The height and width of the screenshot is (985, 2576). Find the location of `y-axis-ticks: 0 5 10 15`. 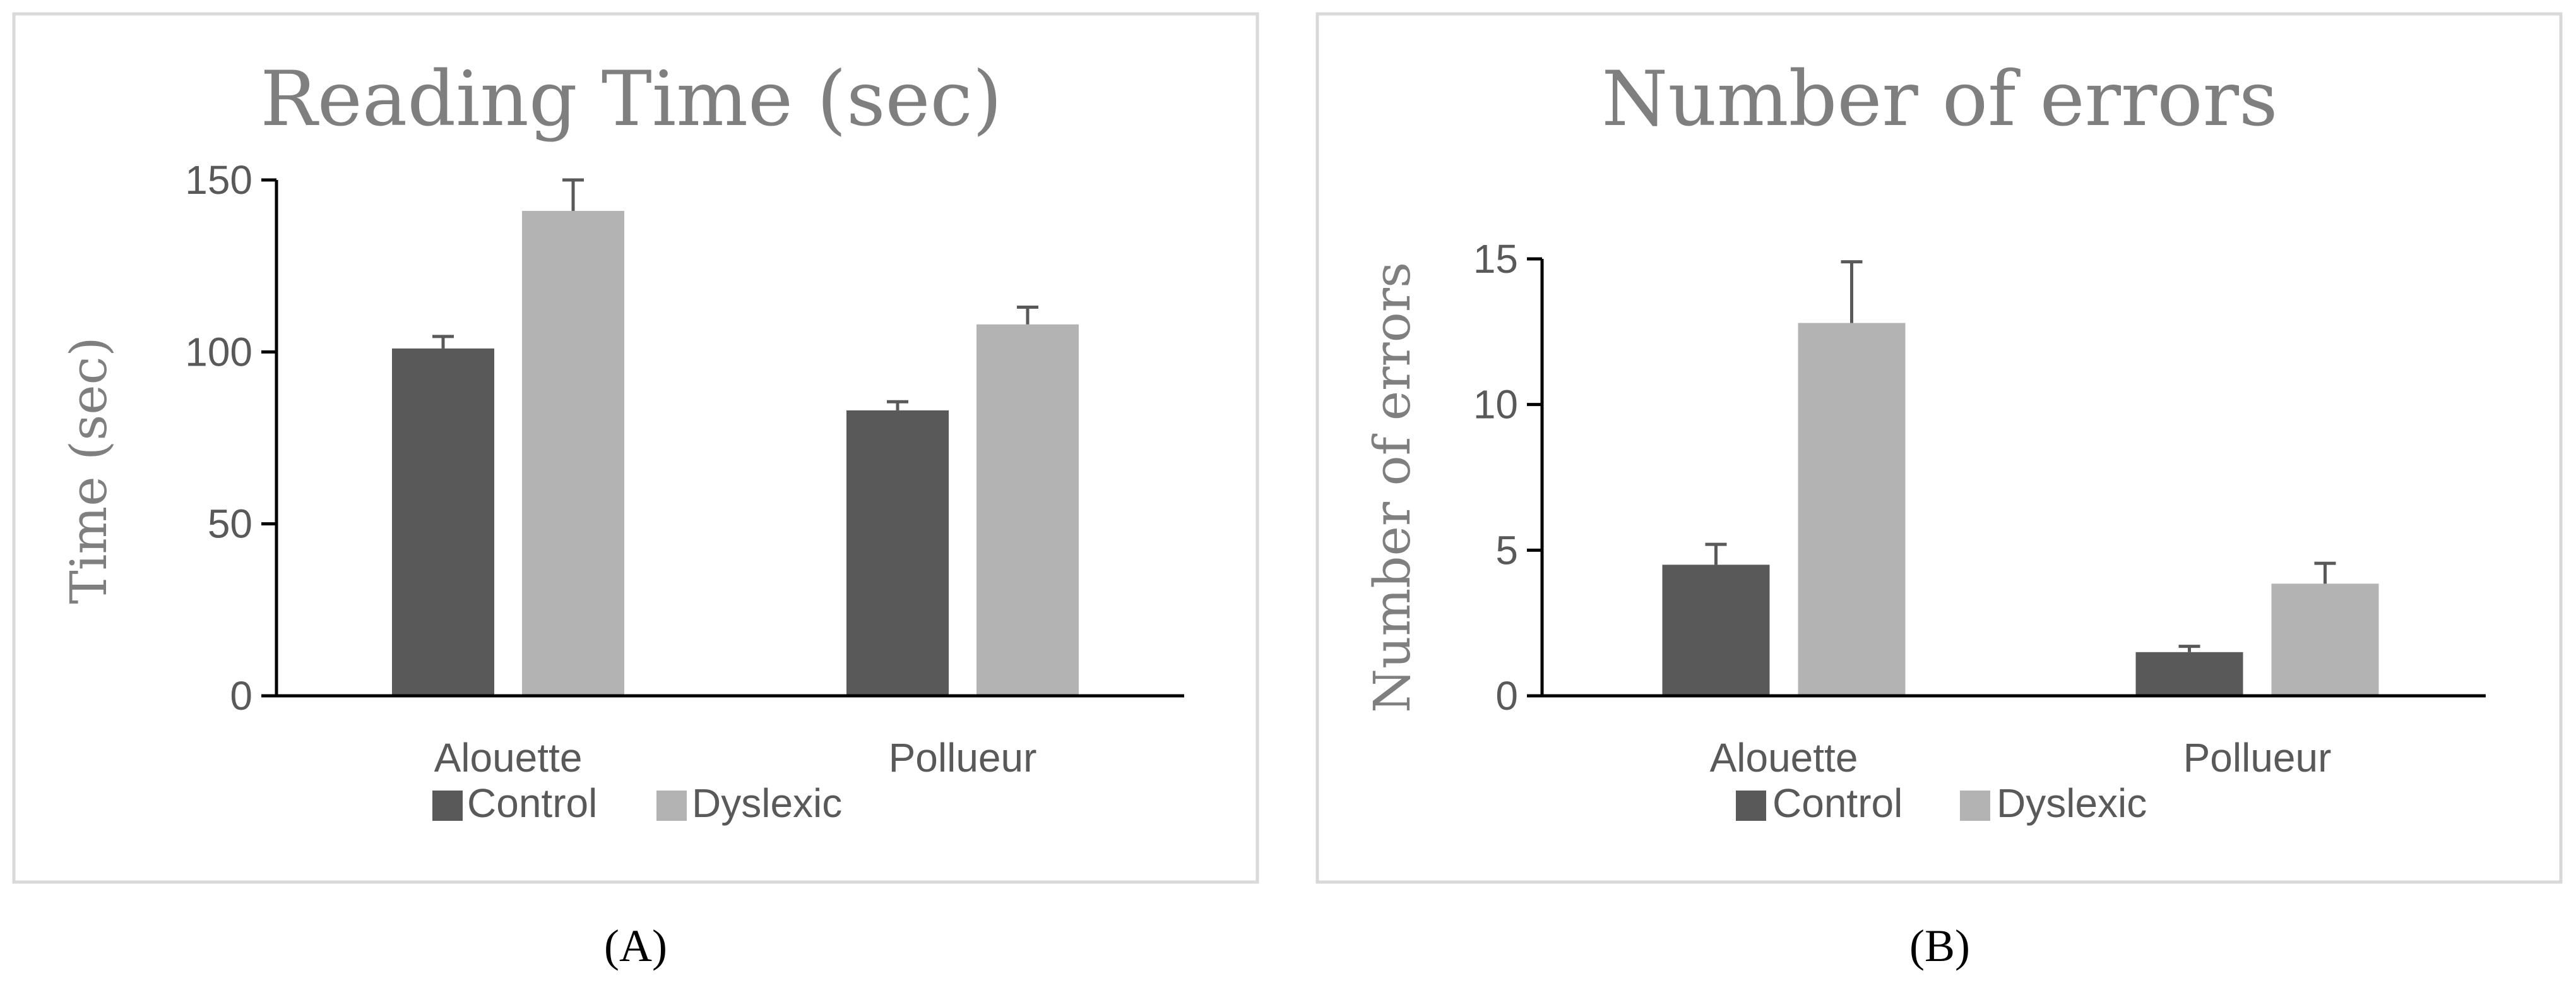

y-axis-ticks: 0 5 10 15 is located at coordinates (1508, 477).